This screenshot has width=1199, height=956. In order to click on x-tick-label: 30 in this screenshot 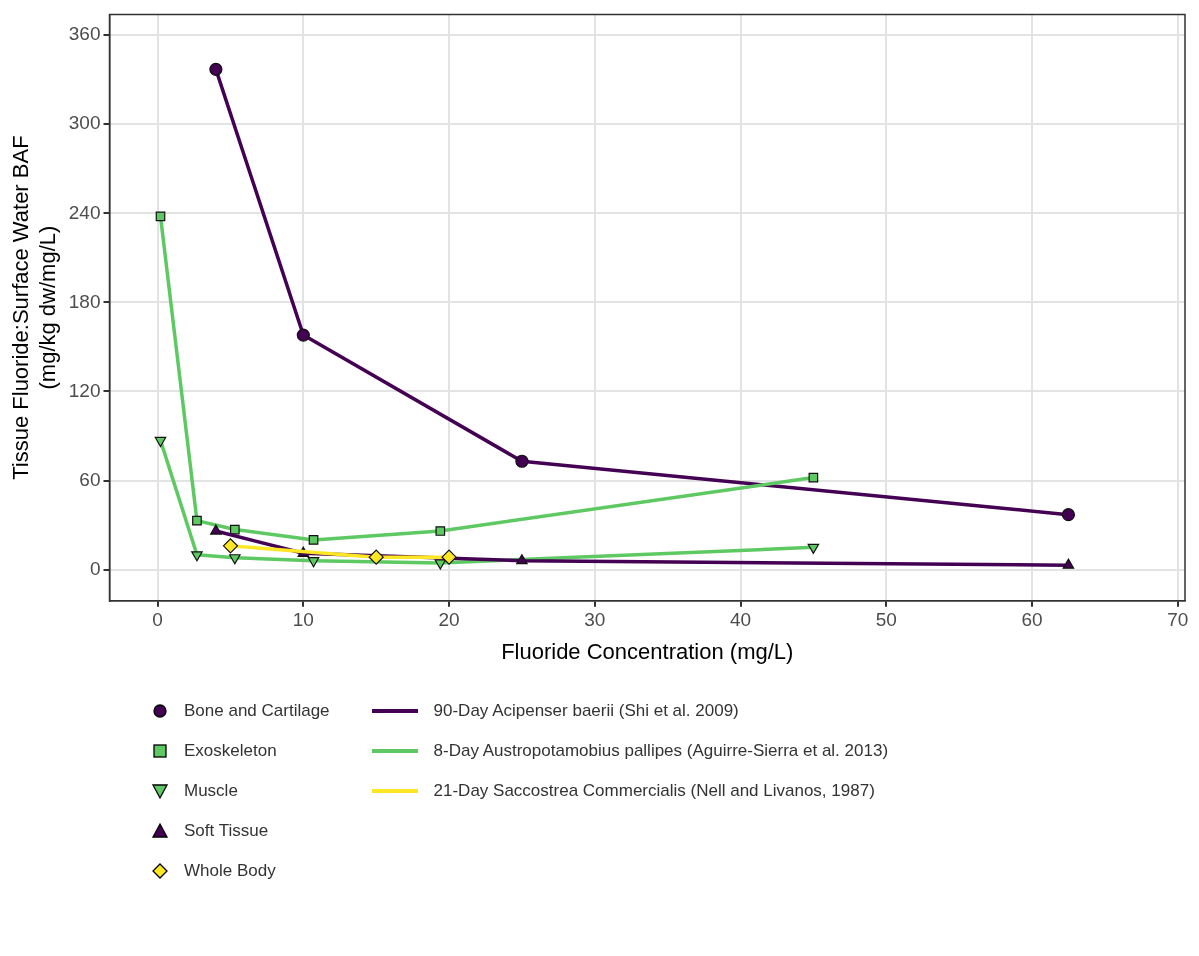, I will do `click(595, 620)`.